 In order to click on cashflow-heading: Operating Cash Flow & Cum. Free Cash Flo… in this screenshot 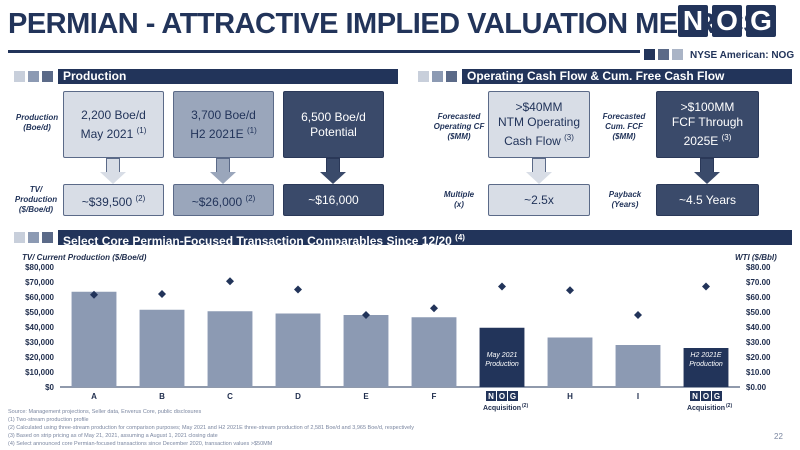, I will do `click(627, 76)`.